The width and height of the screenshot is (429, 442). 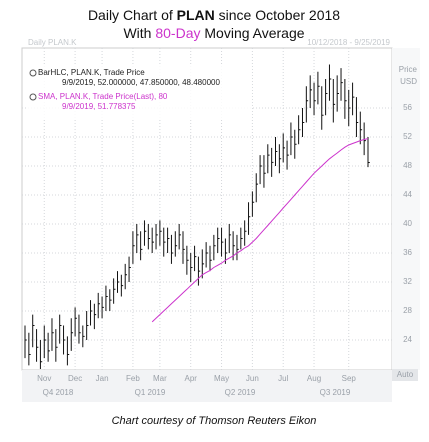 What do you see at coordinates (407, 339) in the screenshot?
I see `y-tick-label: 24` at bounding box center [407, 339].